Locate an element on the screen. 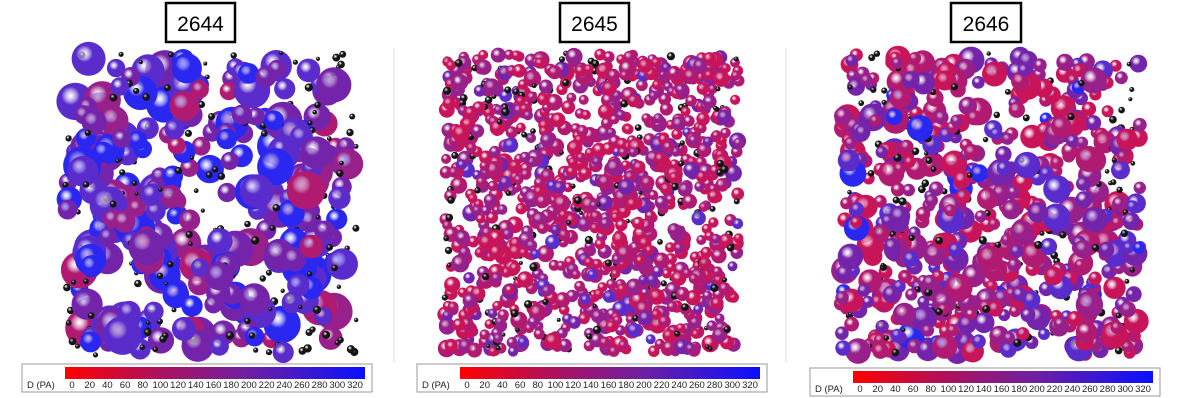 The height and width of the screenshot is (398, 1177). colorbar-tick-label: 0 is located at coordinates (71, 385).